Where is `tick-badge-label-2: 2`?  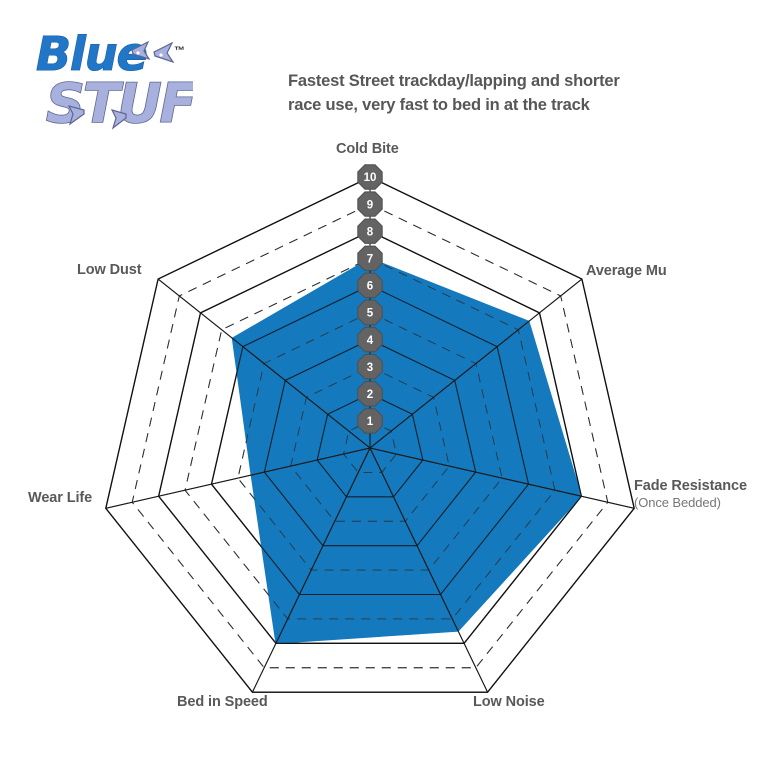
tick-badge-label-2: 2 is located at coordinates (370, 395).